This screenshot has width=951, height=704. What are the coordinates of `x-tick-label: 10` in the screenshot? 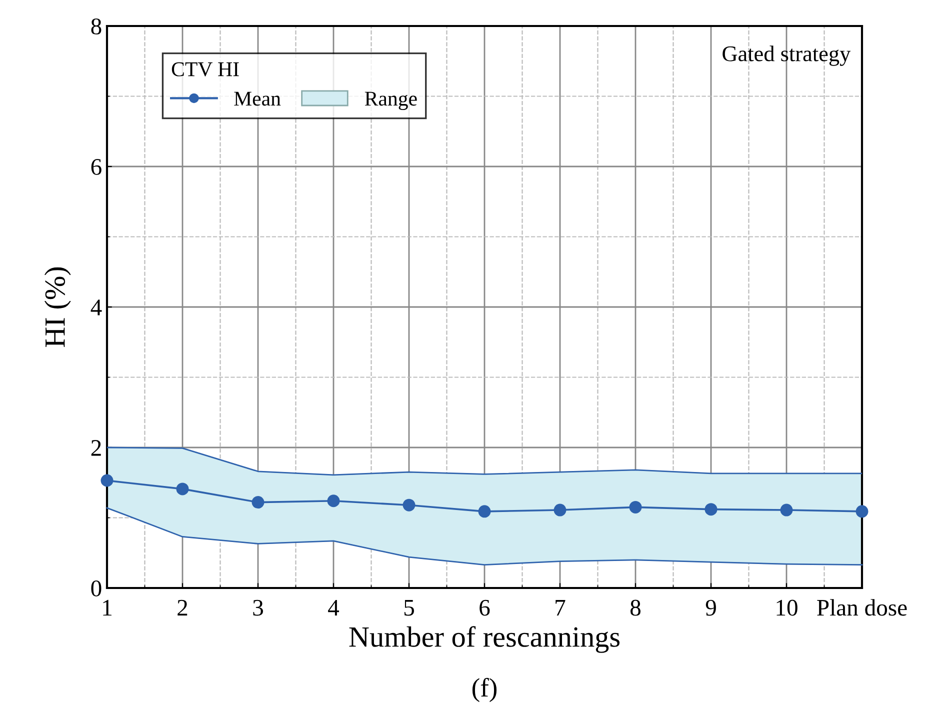 It's located at (787, 608).